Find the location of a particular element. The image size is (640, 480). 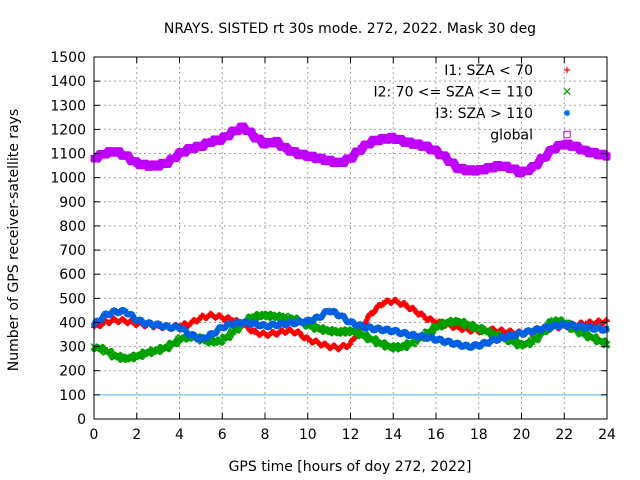

y-tick-label: 1100 is located at coordinates (68, 155).